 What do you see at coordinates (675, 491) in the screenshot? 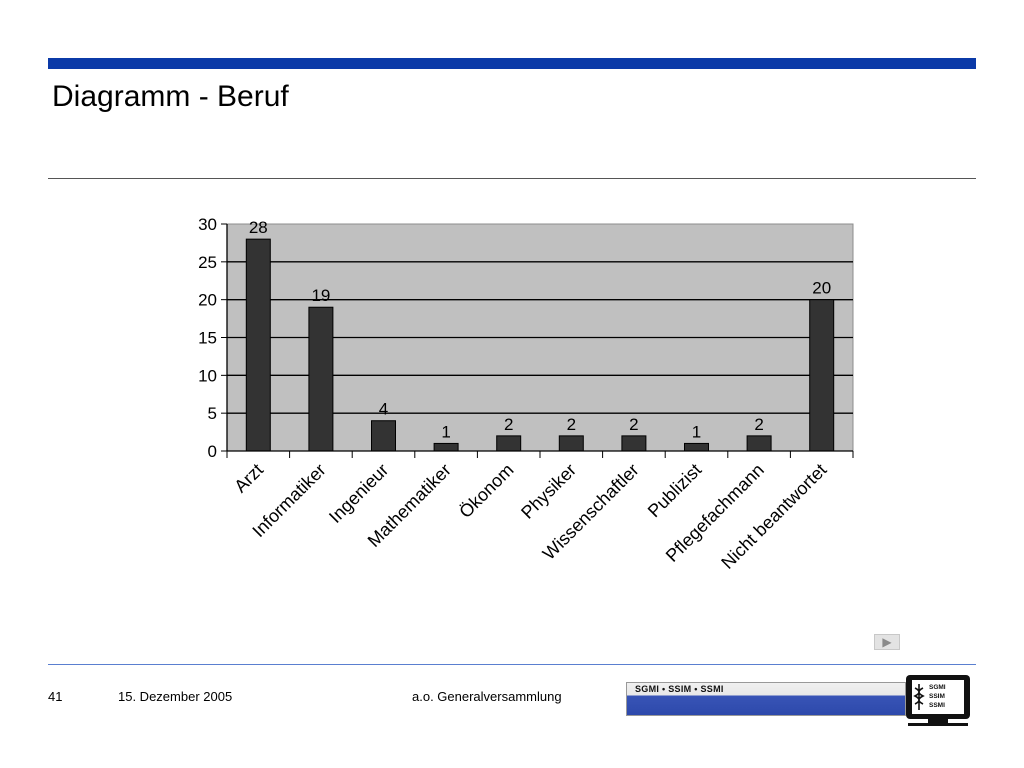
I see `x-tick-label: Publizist` at bounding box center [675, 491].